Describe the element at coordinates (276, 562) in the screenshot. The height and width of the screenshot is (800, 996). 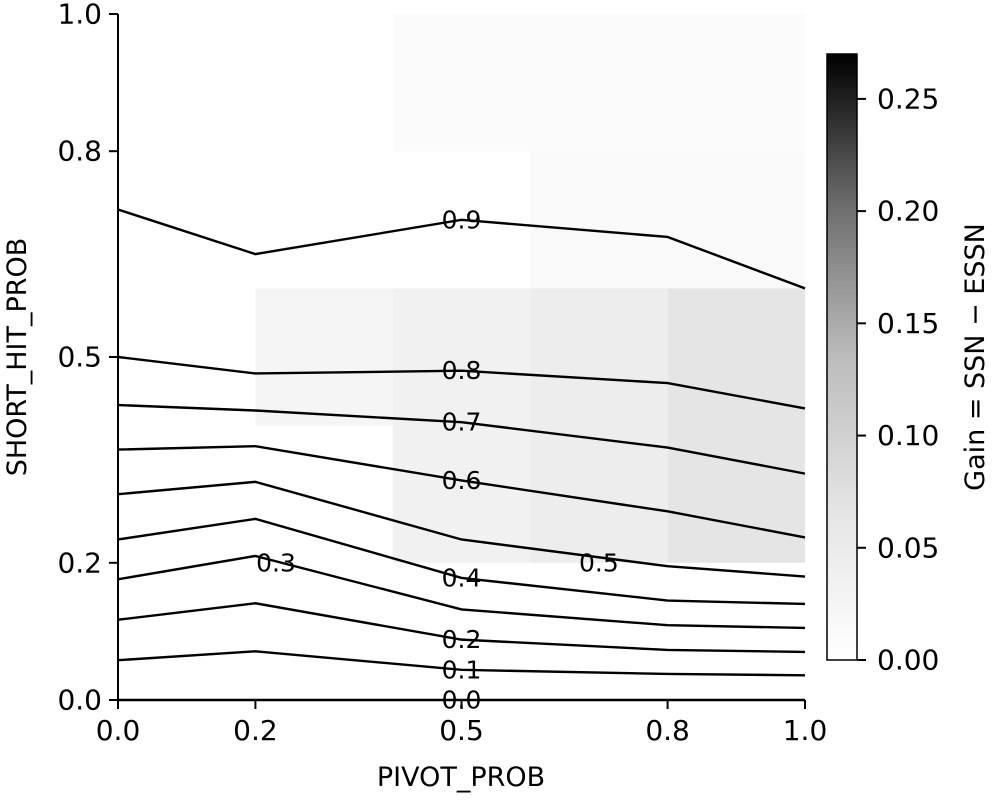
I see `contour-label-0.3: 0.3` at that location.